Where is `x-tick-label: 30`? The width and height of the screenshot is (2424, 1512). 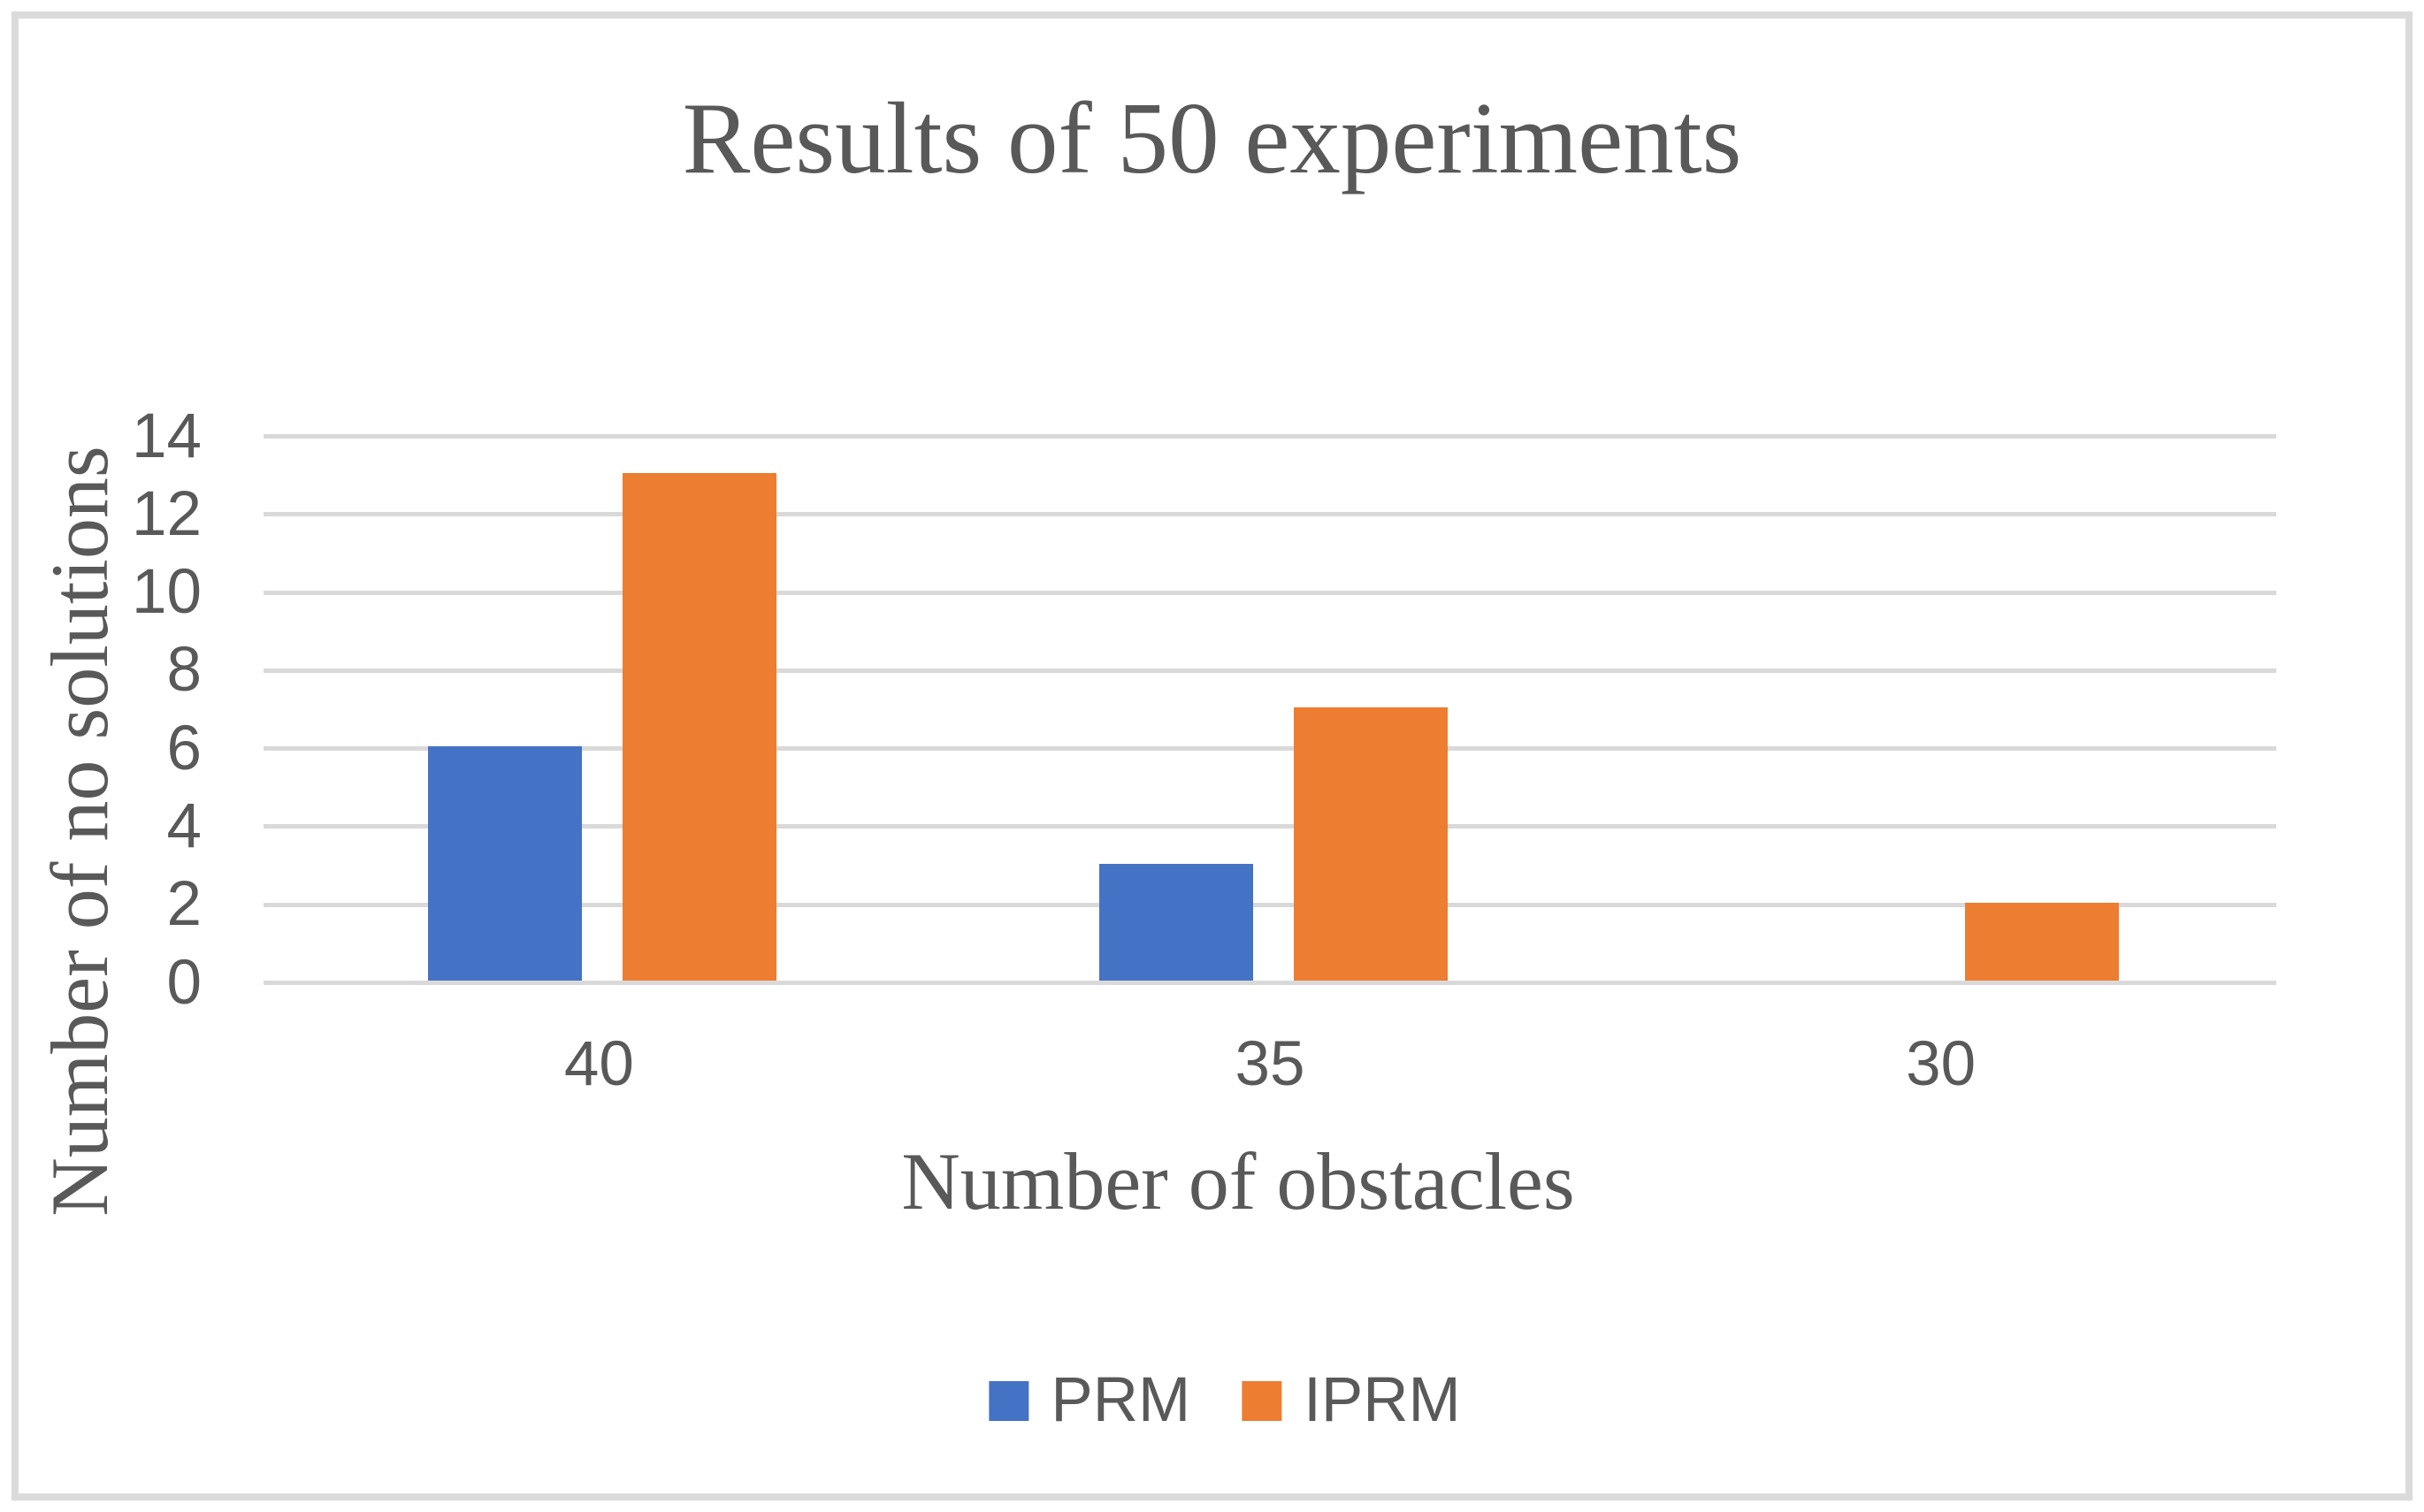 x-tick-label: 30 is located at coordinates (1941, 1064).